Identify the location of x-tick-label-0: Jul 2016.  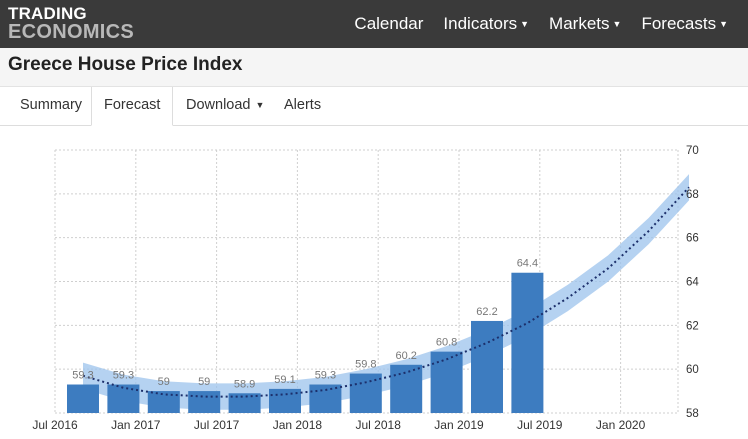
(55, 425).